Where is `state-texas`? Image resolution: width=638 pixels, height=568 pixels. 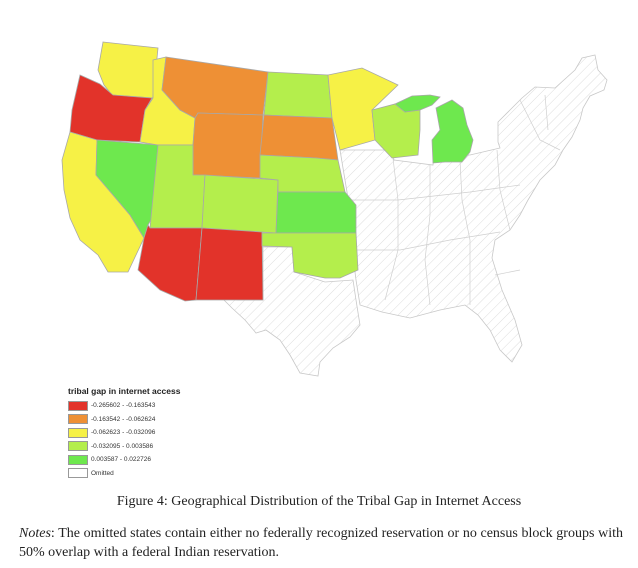 state-texas is located at coordinates (290, 311).